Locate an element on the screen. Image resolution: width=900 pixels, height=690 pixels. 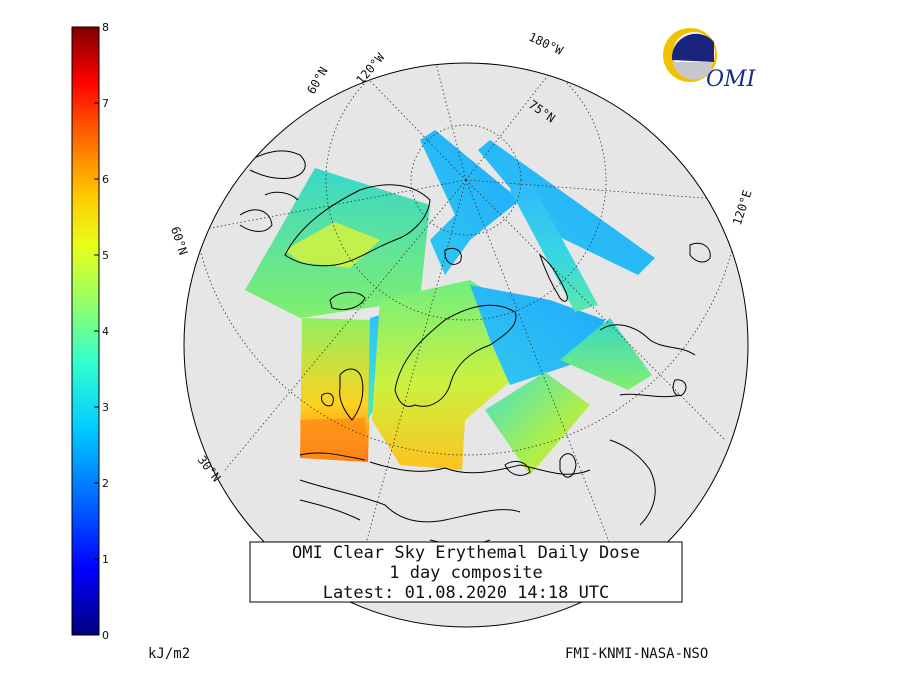
swath-scandinavia is located at coordinates (446, 375).